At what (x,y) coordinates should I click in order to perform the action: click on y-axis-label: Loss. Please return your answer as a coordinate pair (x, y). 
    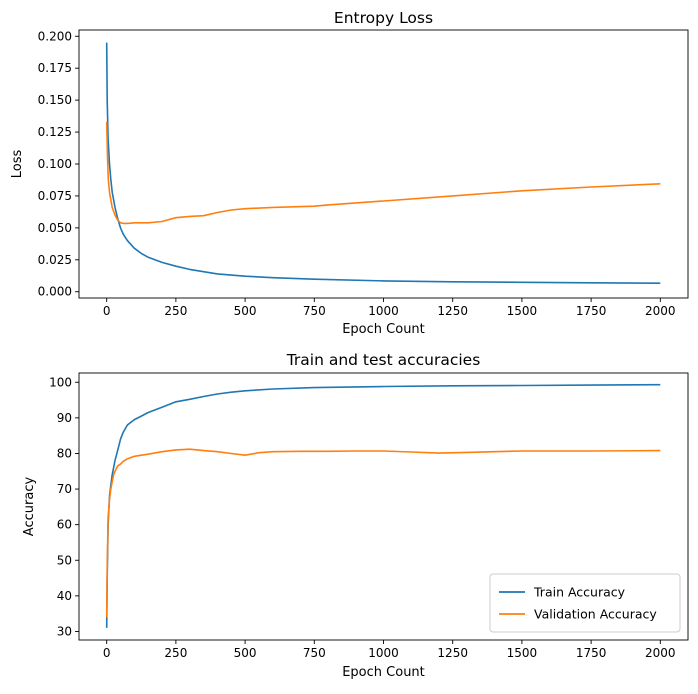
    Looking at the image, I should click on (17, 164).